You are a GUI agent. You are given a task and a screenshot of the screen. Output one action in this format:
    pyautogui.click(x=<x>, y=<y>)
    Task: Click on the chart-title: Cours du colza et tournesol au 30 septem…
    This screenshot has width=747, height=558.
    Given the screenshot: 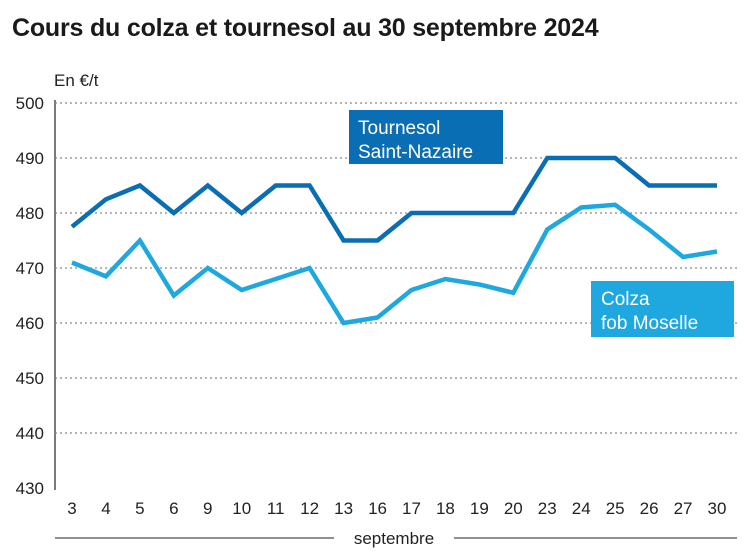 What is the action you would take?
    pyautogui.click(x=305, y=28)
    